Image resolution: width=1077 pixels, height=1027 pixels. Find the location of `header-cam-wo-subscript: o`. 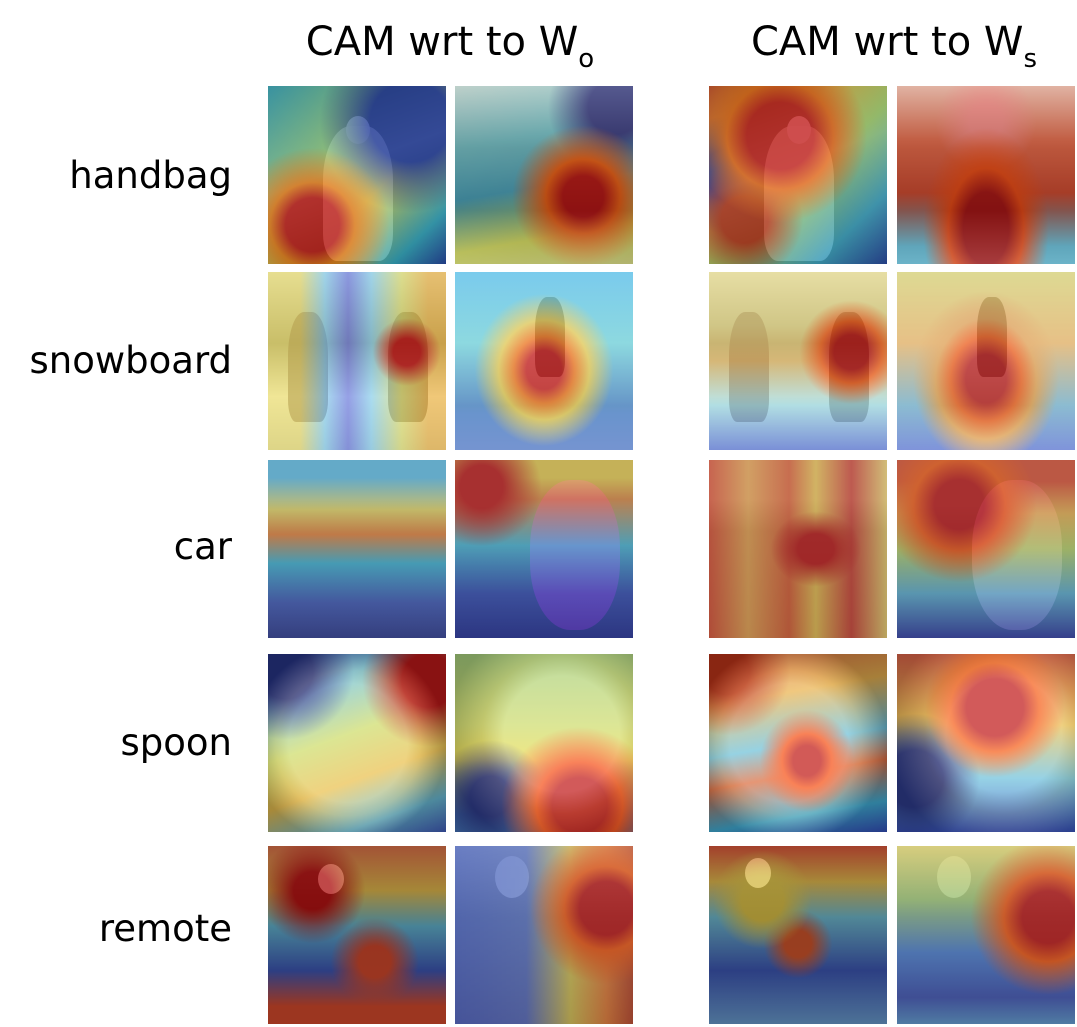

header-cam-wo-subscript: o is located at coordinates (586, 59).